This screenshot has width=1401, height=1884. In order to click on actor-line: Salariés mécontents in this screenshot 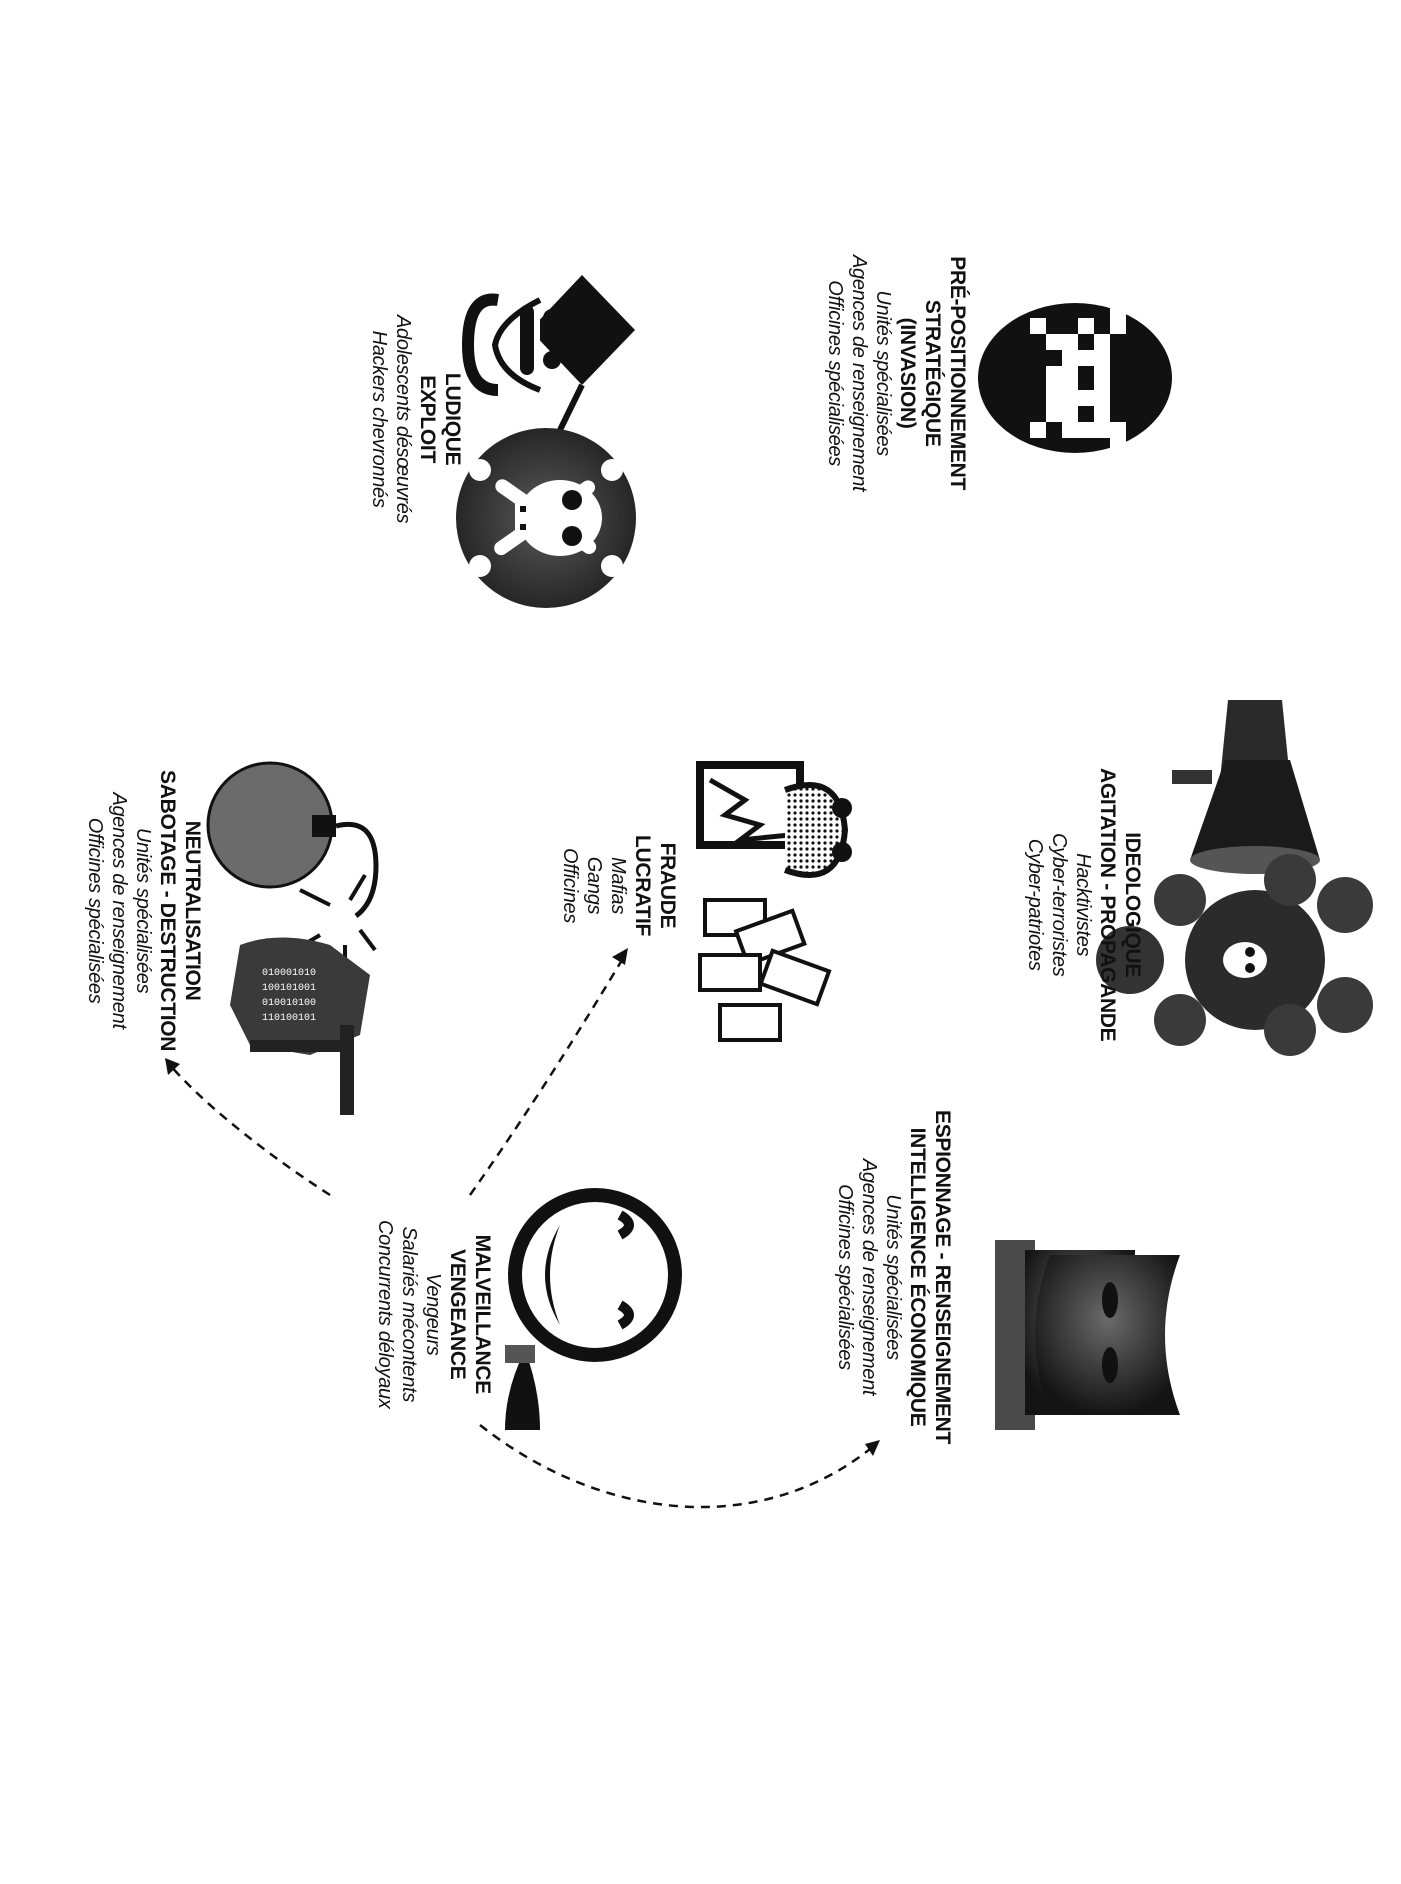, I will do `click(409, 1314)`.